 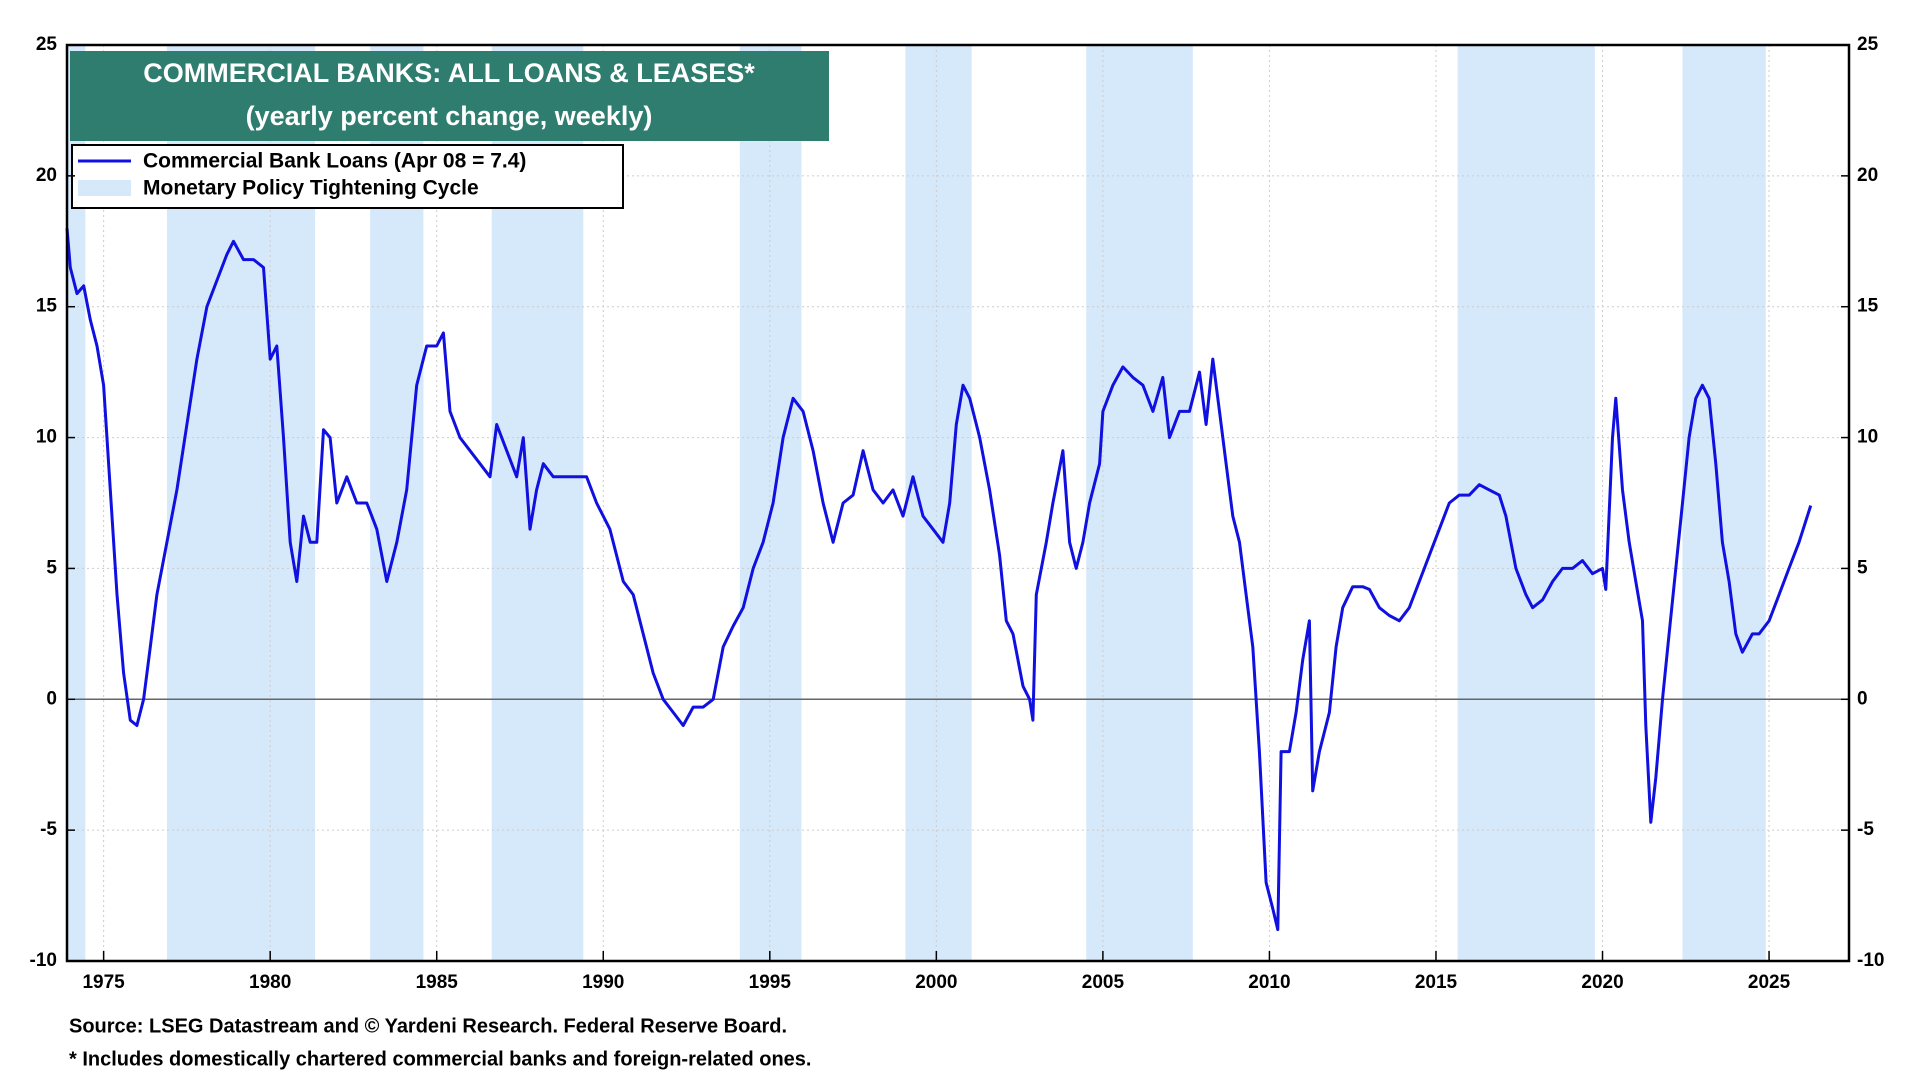 I want to click on x-tick-label: 1990, so click(x=603, y=982).